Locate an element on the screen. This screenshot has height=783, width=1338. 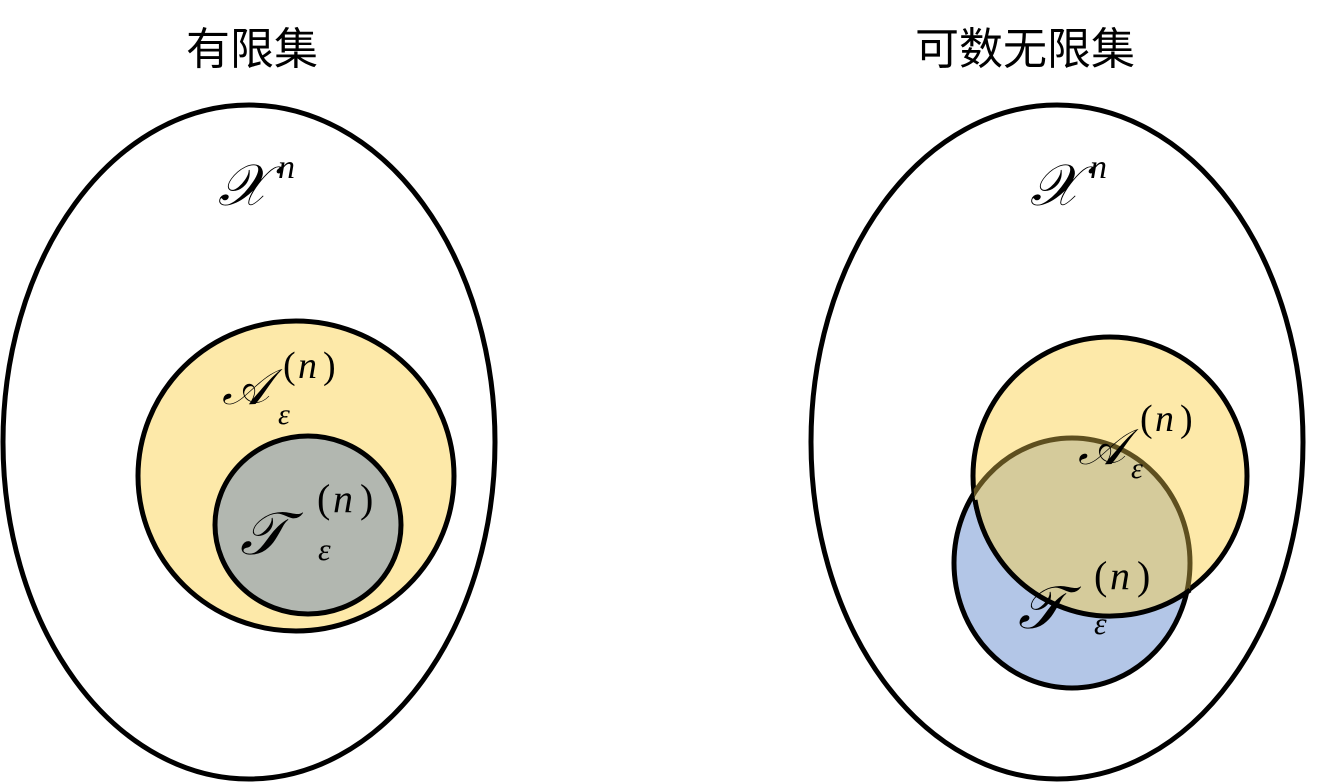
panel-title: 可数无限集 is located at coordinates (1025, 49).